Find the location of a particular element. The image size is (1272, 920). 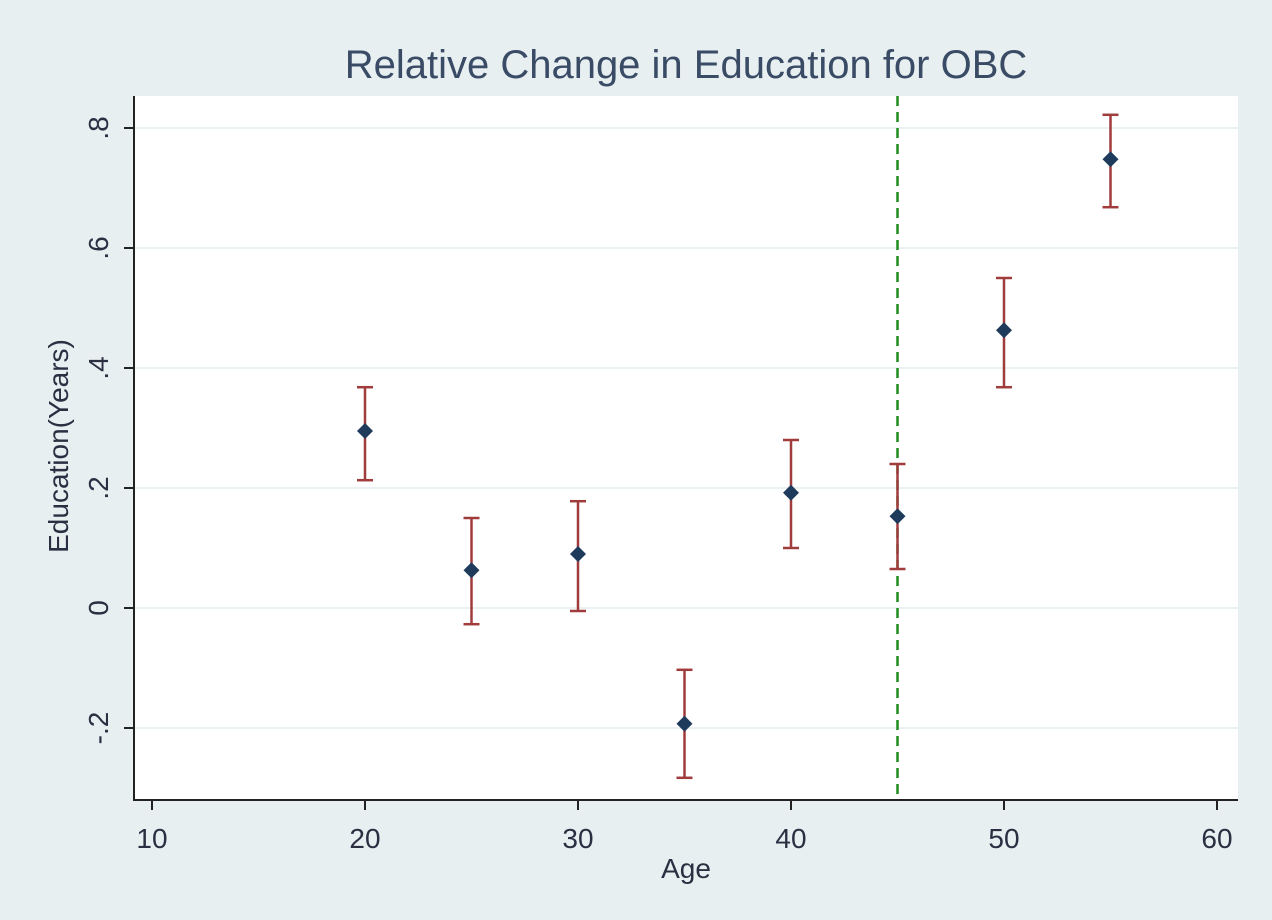

x-tick-label: 40 is located at coordinates (790, 838).